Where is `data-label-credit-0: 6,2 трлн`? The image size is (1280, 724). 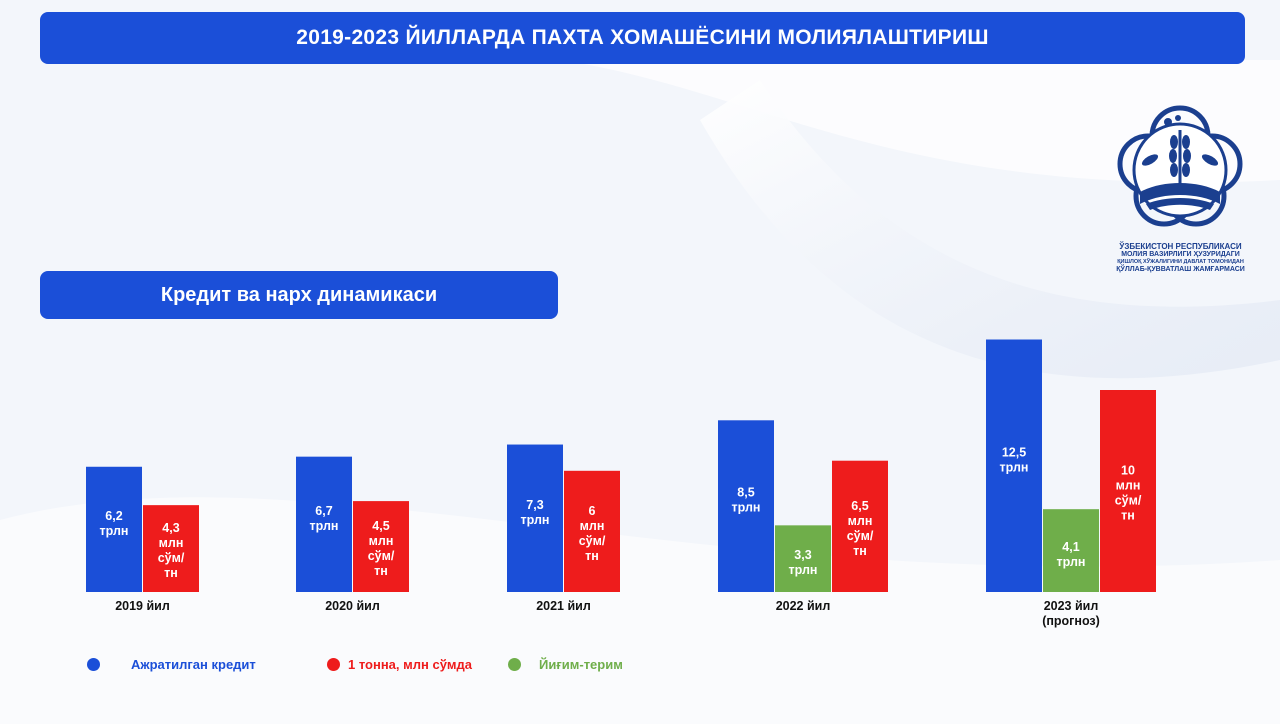
data-label-credit-0: 6,2 трлн is located at coordinates (114, 523).